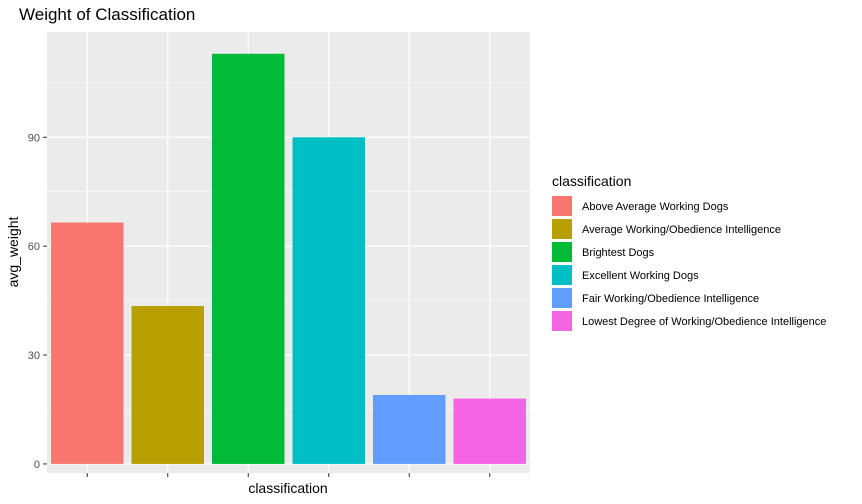  I want to click on chart-title: Weight of Classification, so click(107, 14).